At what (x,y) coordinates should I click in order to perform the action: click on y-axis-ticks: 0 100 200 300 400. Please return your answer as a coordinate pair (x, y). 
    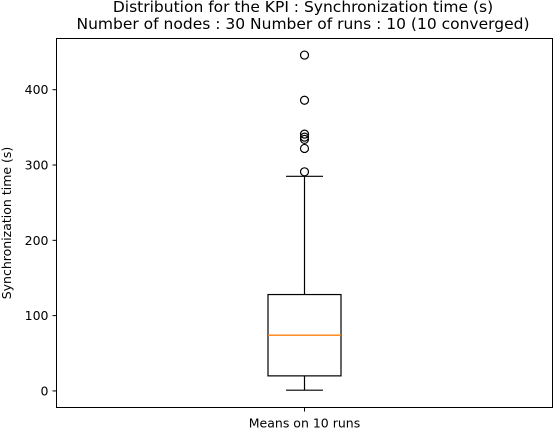
    Looking at the image, I should click on (41, 240).